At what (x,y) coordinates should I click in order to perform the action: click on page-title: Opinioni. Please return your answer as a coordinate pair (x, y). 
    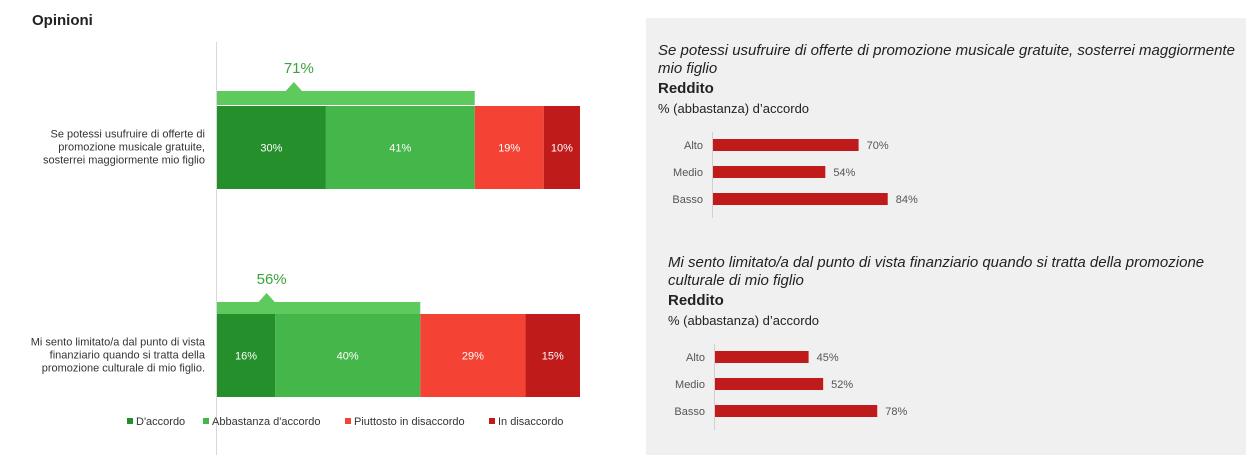
    Looking at the image, I should click on (62, 20).